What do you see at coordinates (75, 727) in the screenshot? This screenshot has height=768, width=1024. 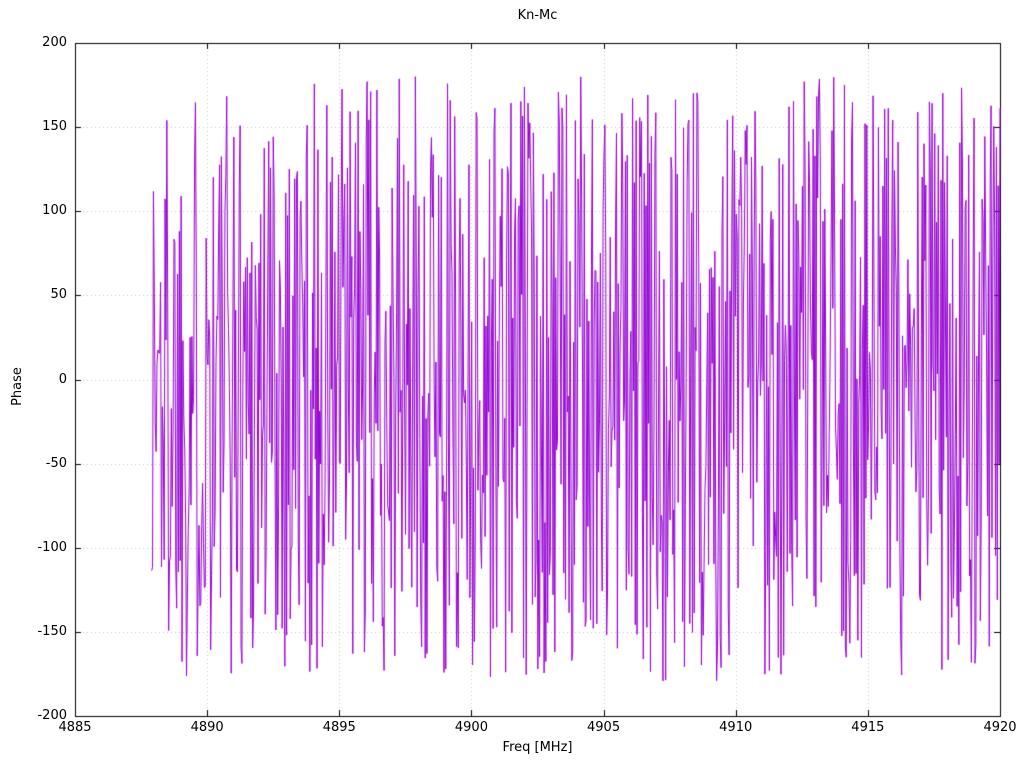 I see `x-tick-label: 4885` at bounding box center [75, 727].